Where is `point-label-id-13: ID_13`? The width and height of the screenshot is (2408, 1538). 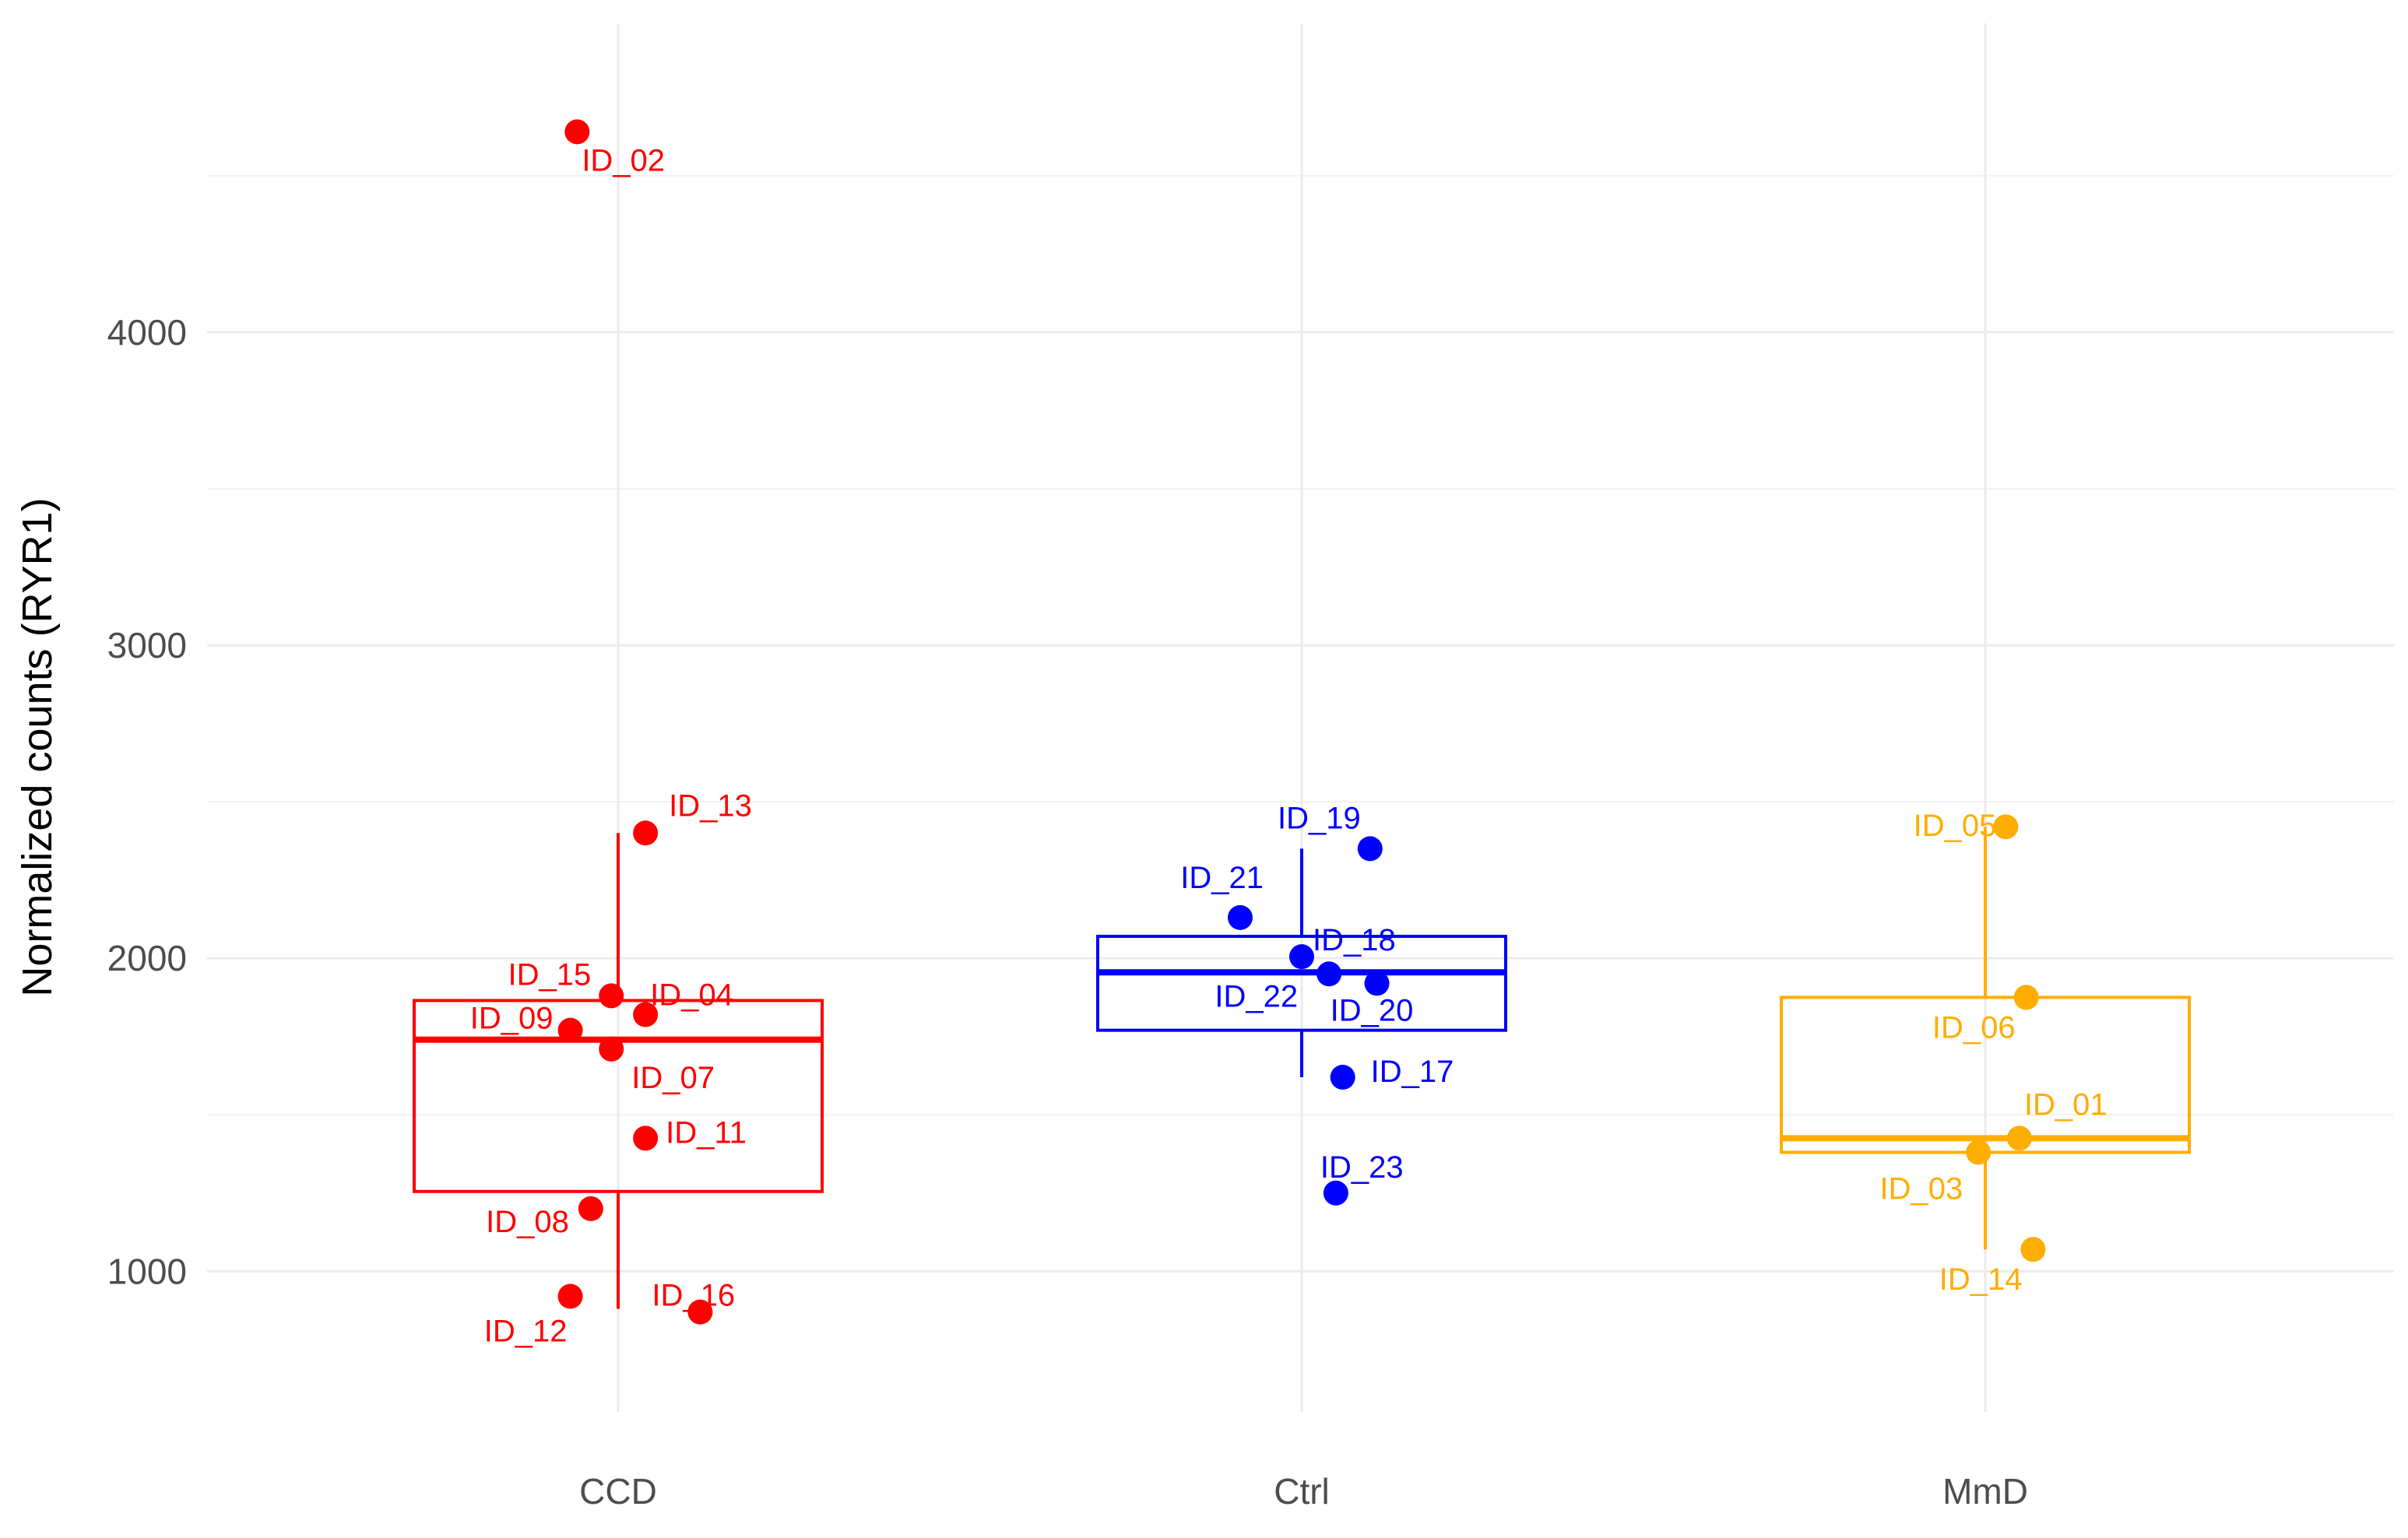
point-label-id-13: ID_13 is located at coordinates (710, 805).